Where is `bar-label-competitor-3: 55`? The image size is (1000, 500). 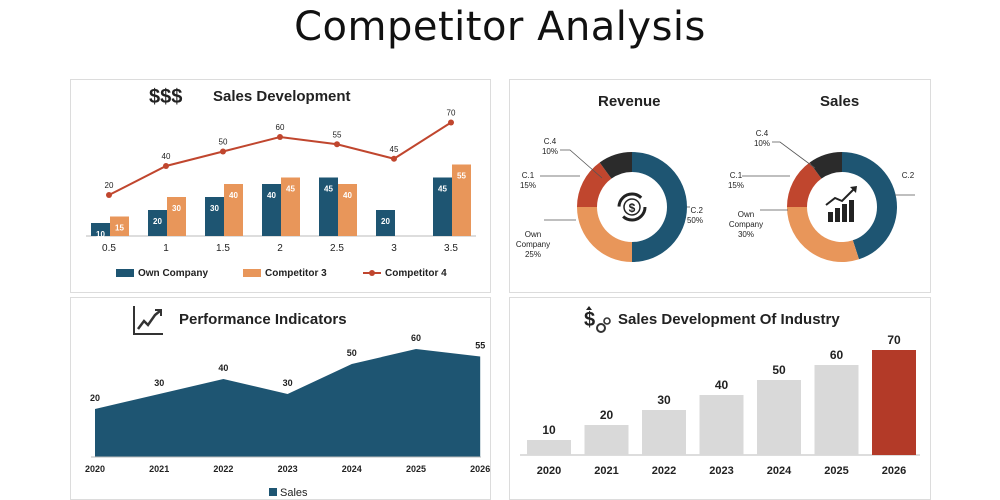
bar-label-competitor-3: 55 is located at coordinates (461, 176).